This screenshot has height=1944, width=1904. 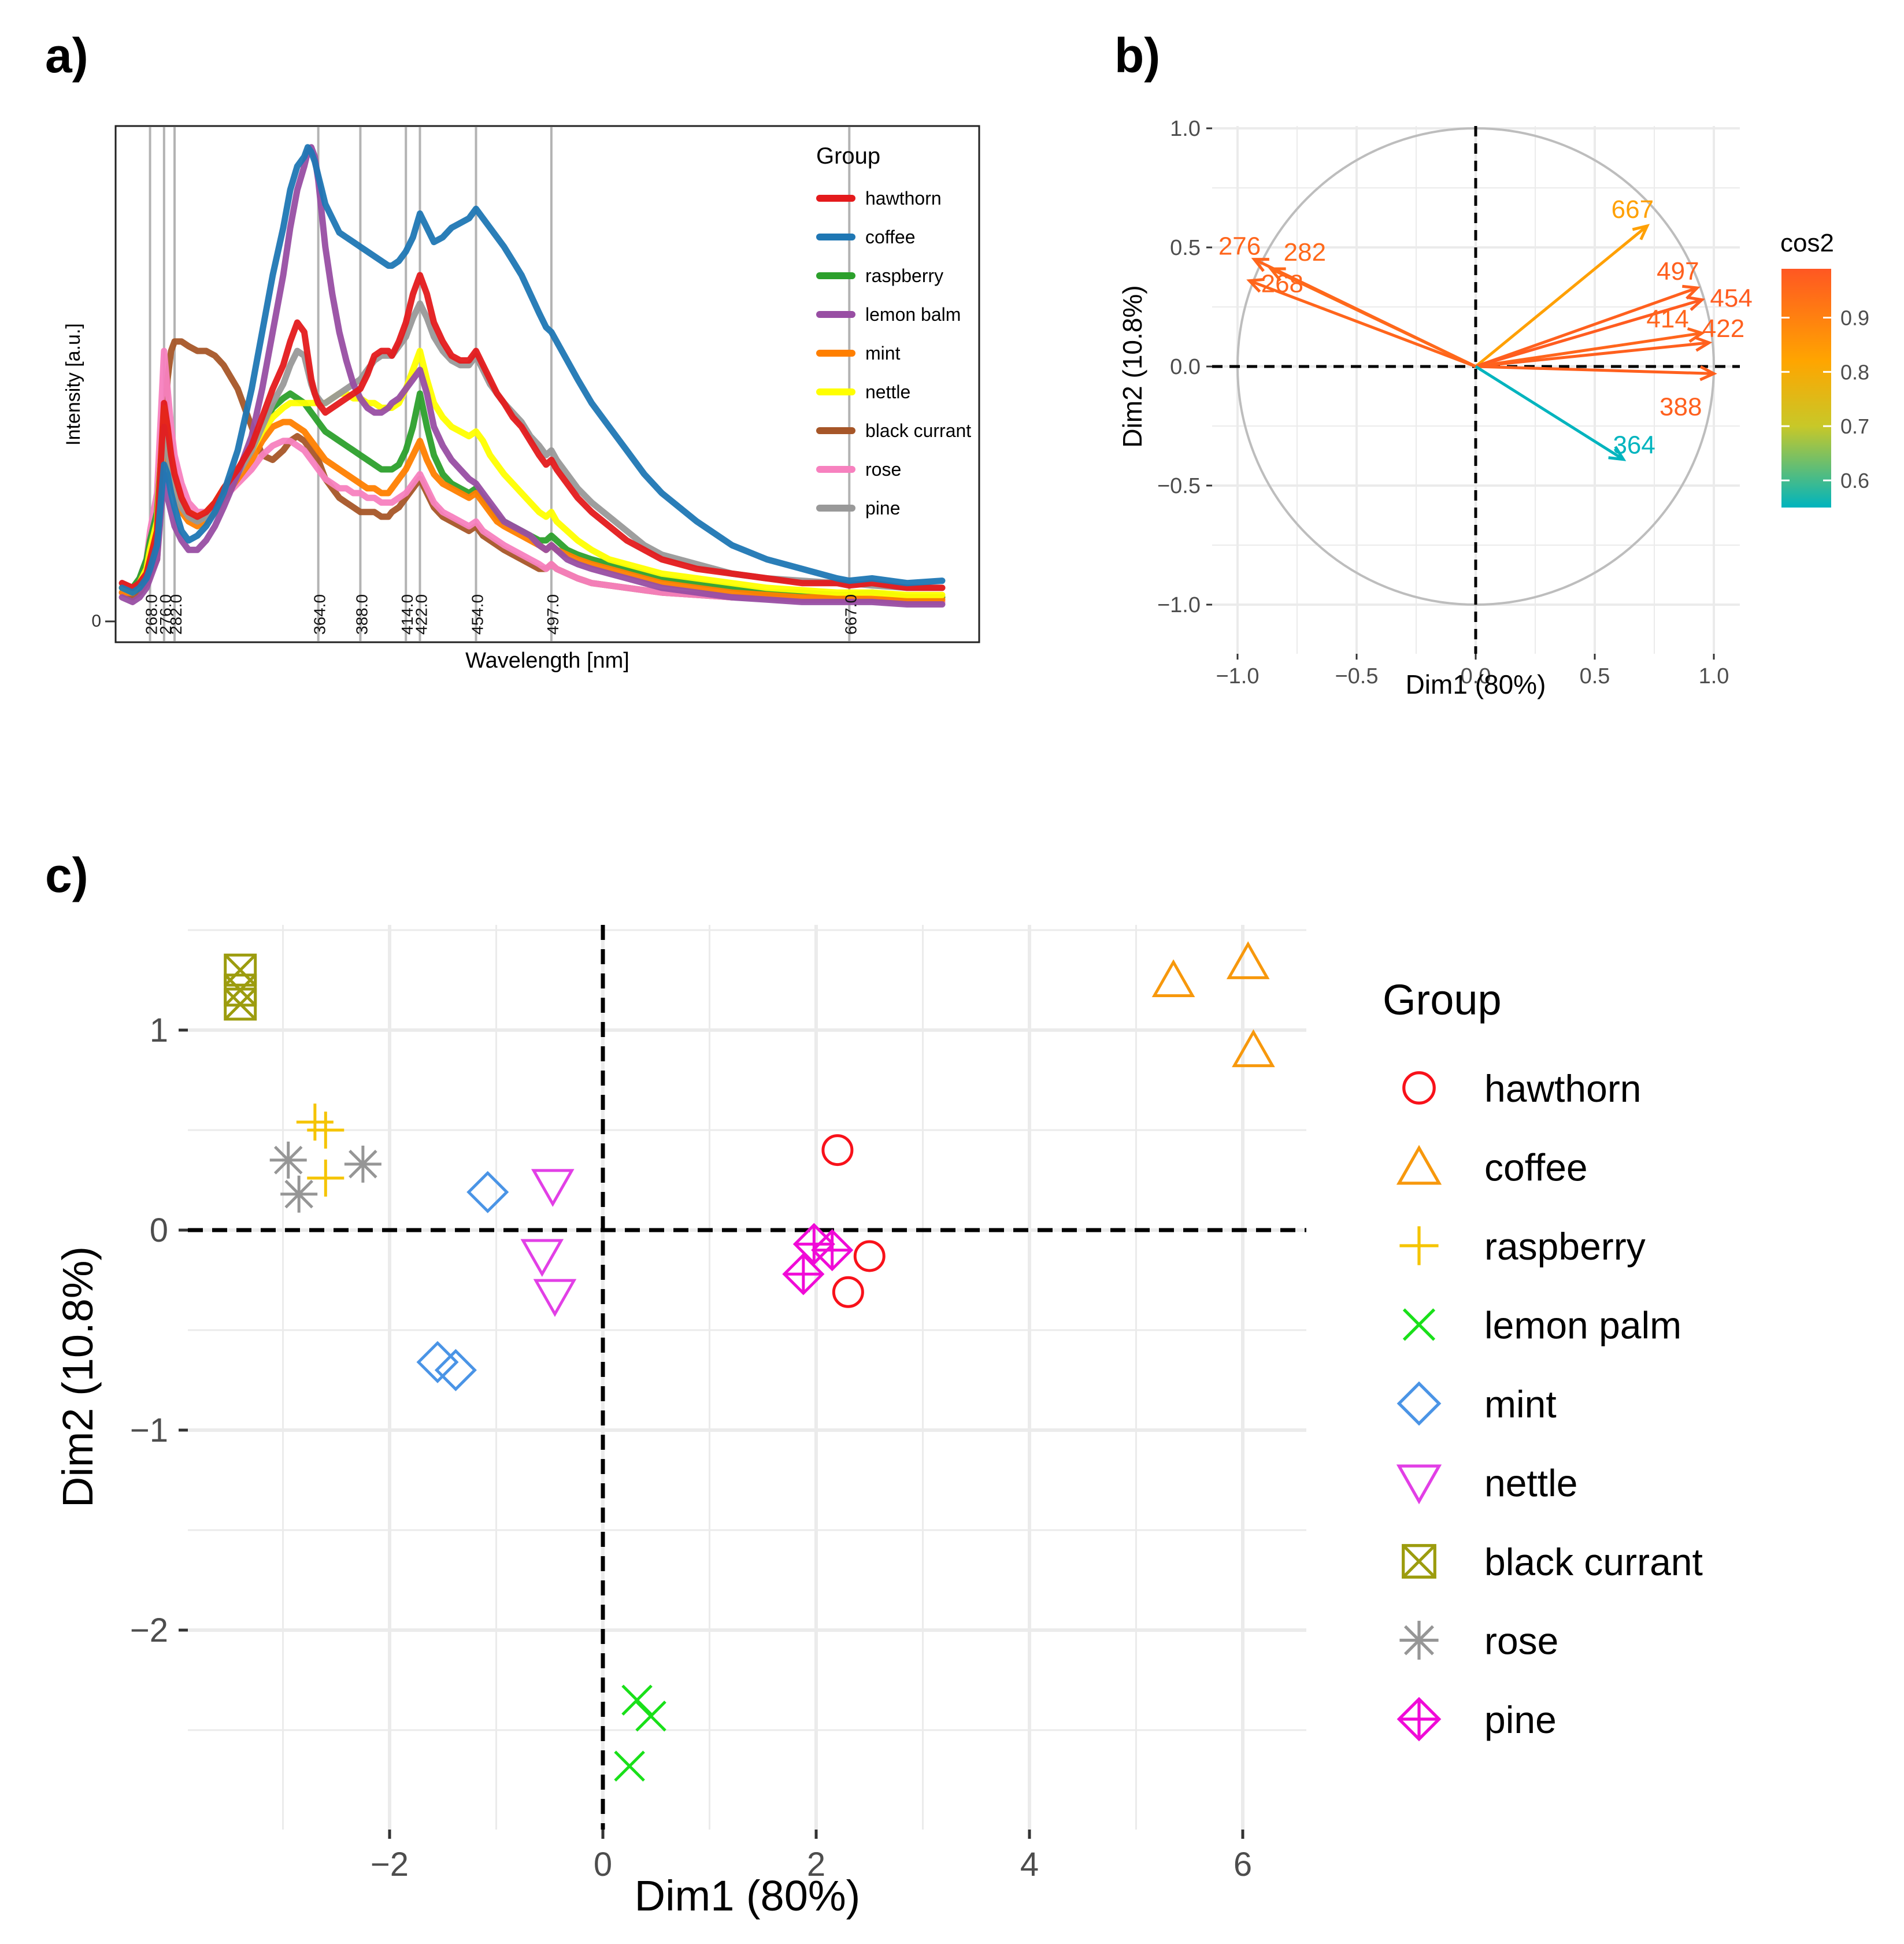 What do you see at coordinates (1854, 317) in the screenshot?
I see `colorbar-tick-label: 0.9` at bounding box center [1854, 317].